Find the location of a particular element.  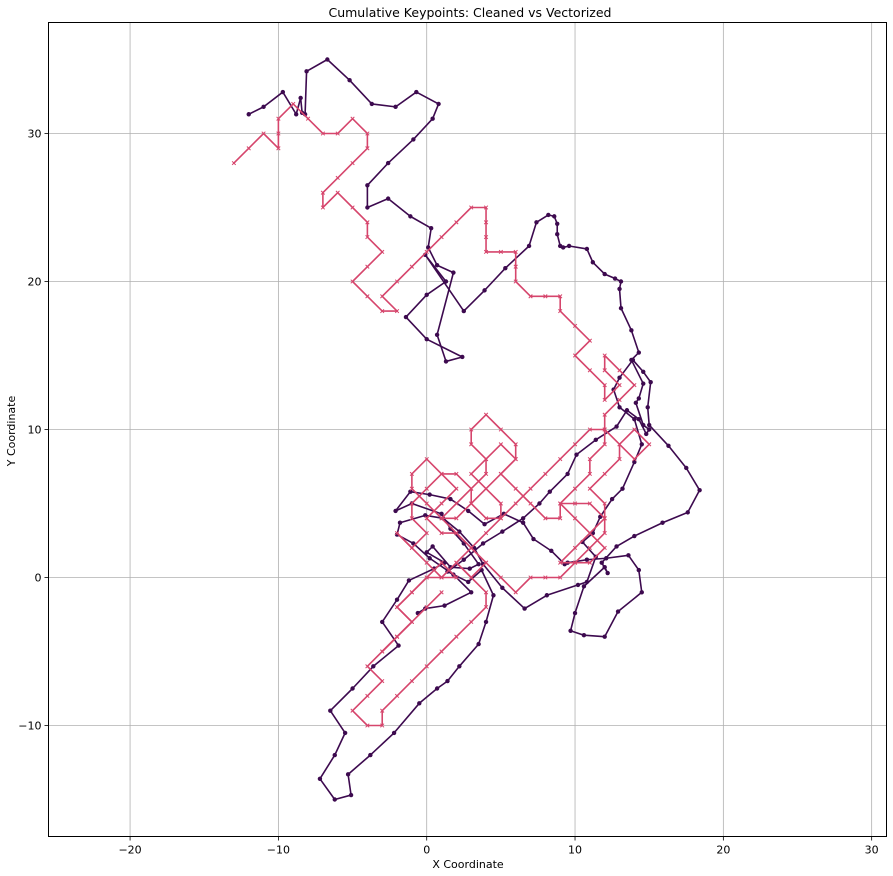

x-tick-label: 30 is located at coordinates (872, 850).